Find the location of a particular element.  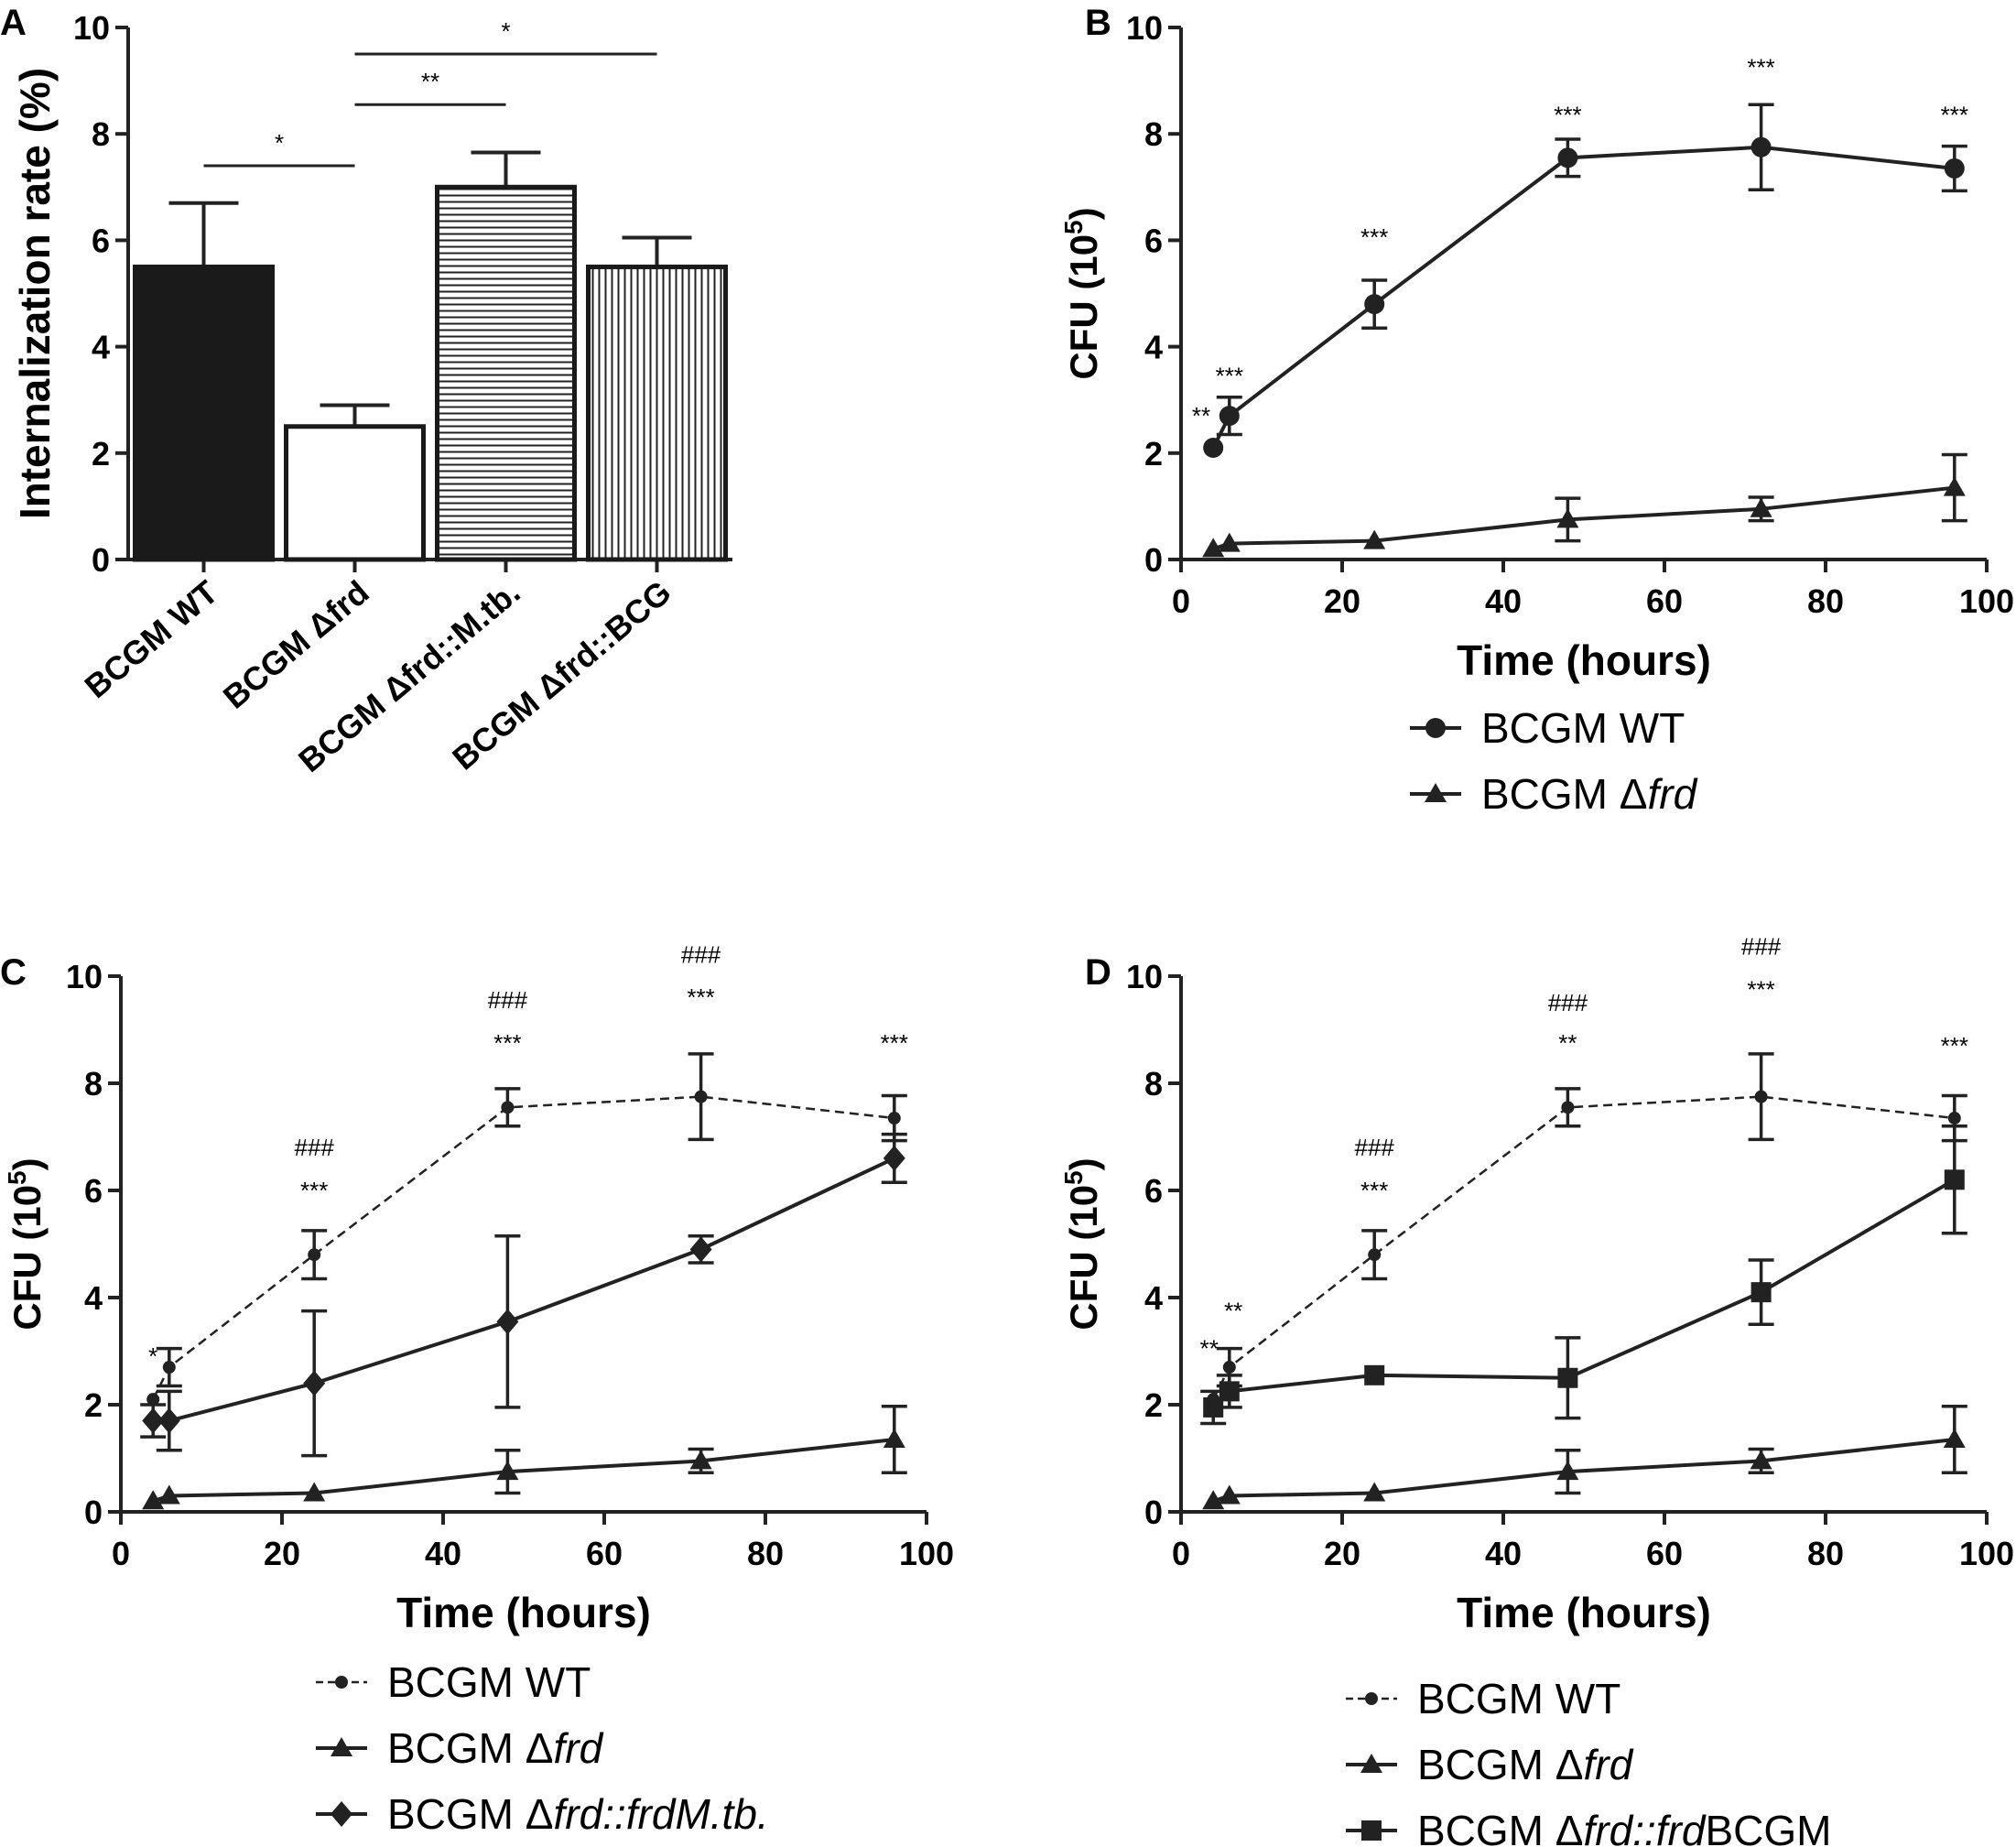

panel-label: C is located at coordinates (13, 972).